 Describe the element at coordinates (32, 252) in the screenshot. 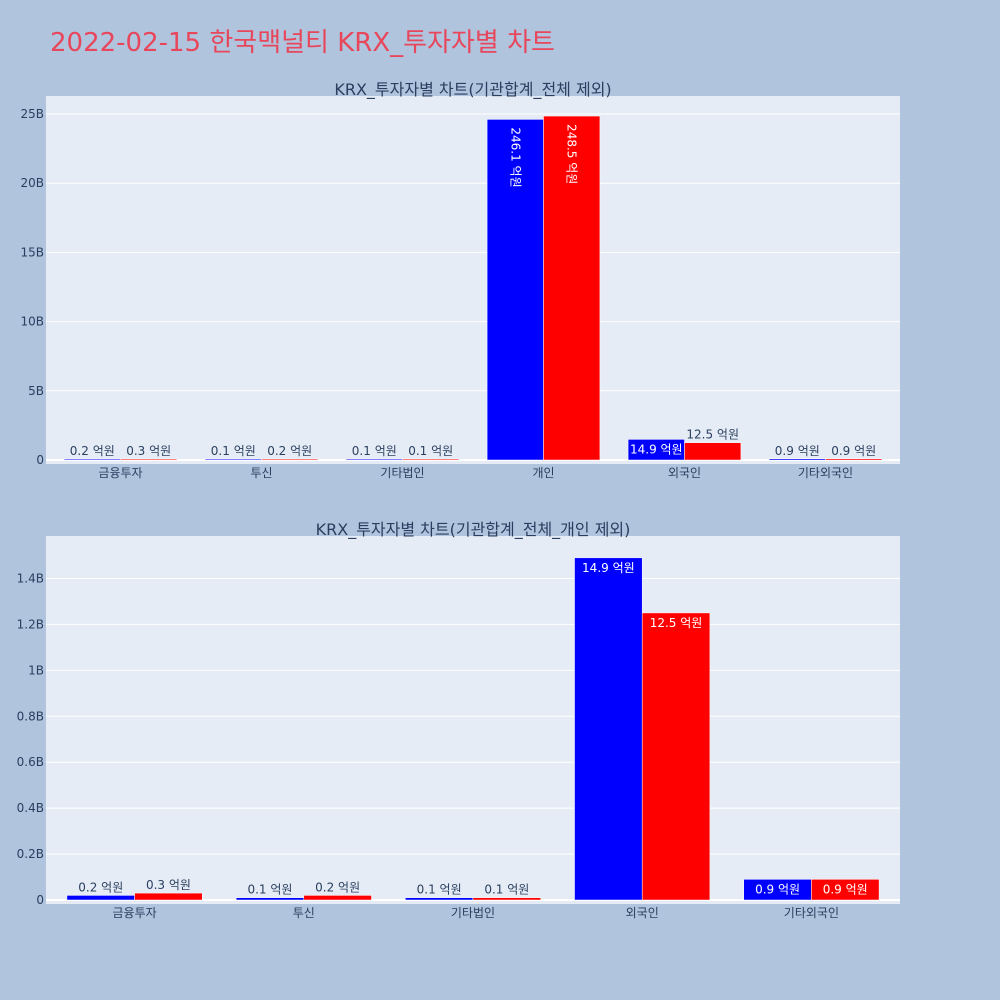

I see `y-tick-label: 15B` at that location.